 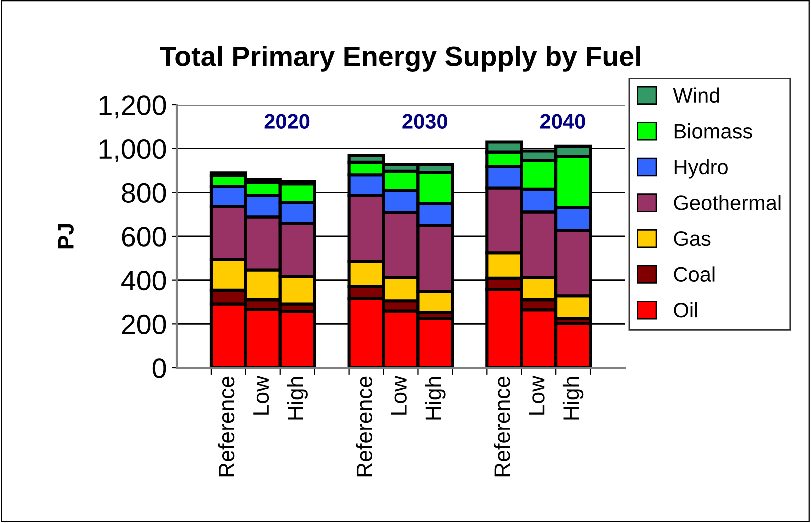 I want to click on legend-label: Hydro, so click(x=701, y=169).